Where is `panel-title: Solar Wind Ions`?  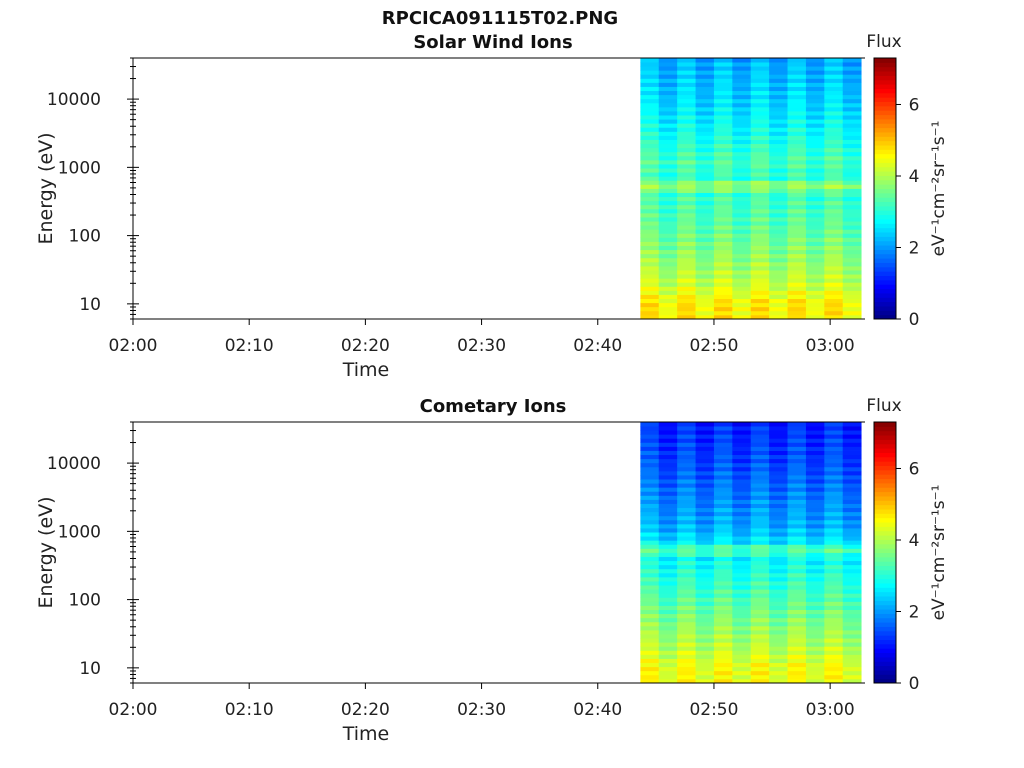 panel-title: Solar Wind Ions is located at coordinates (492, 42).